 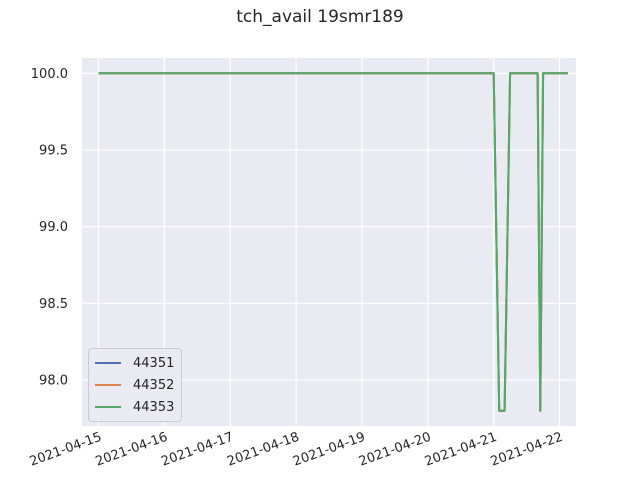 What do you see at coordinates (527, 450) in the screenshot?
I see `x-tick-label: 2021-04-22` at bounding box center [527, 450].